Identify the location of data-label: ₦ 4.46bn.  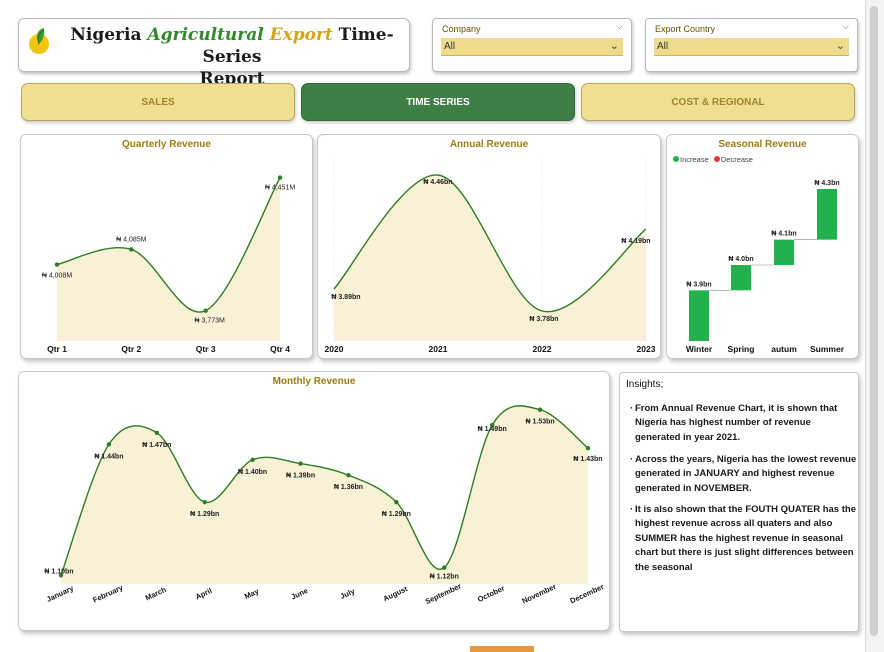
(437, 182).